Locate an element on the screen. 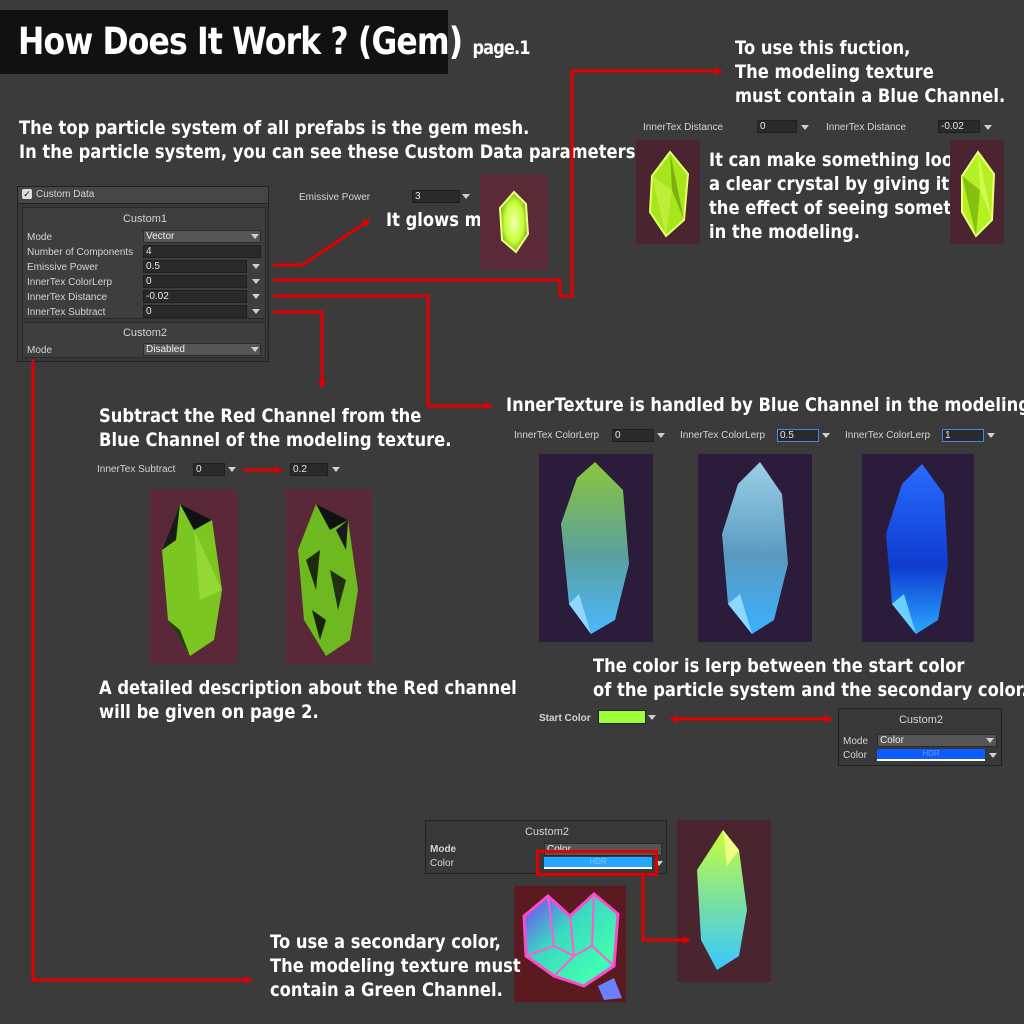 This screenshot has width=1024, height=1024. components-label: Number of Components is located at coordinates (80, 252).